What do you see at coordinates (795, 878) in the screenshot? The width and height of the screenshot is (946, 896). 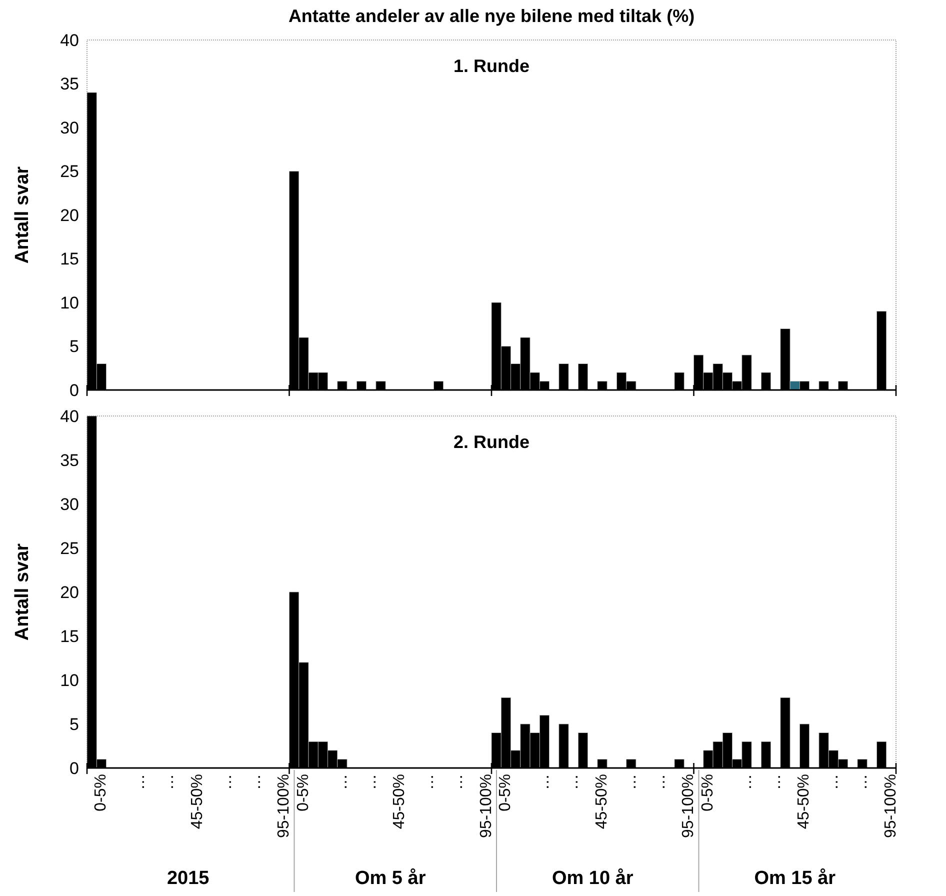 I see `text: Om 15 år` at bounding box center [795, 878].